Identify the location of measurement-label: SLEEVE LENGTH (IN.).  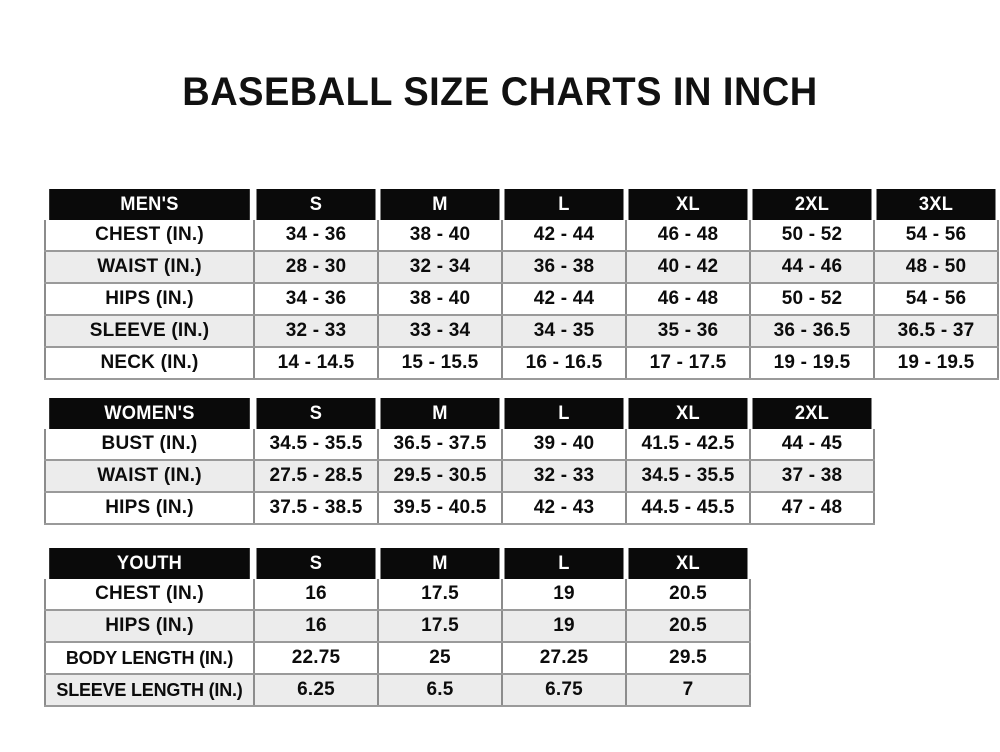
(149, 690).